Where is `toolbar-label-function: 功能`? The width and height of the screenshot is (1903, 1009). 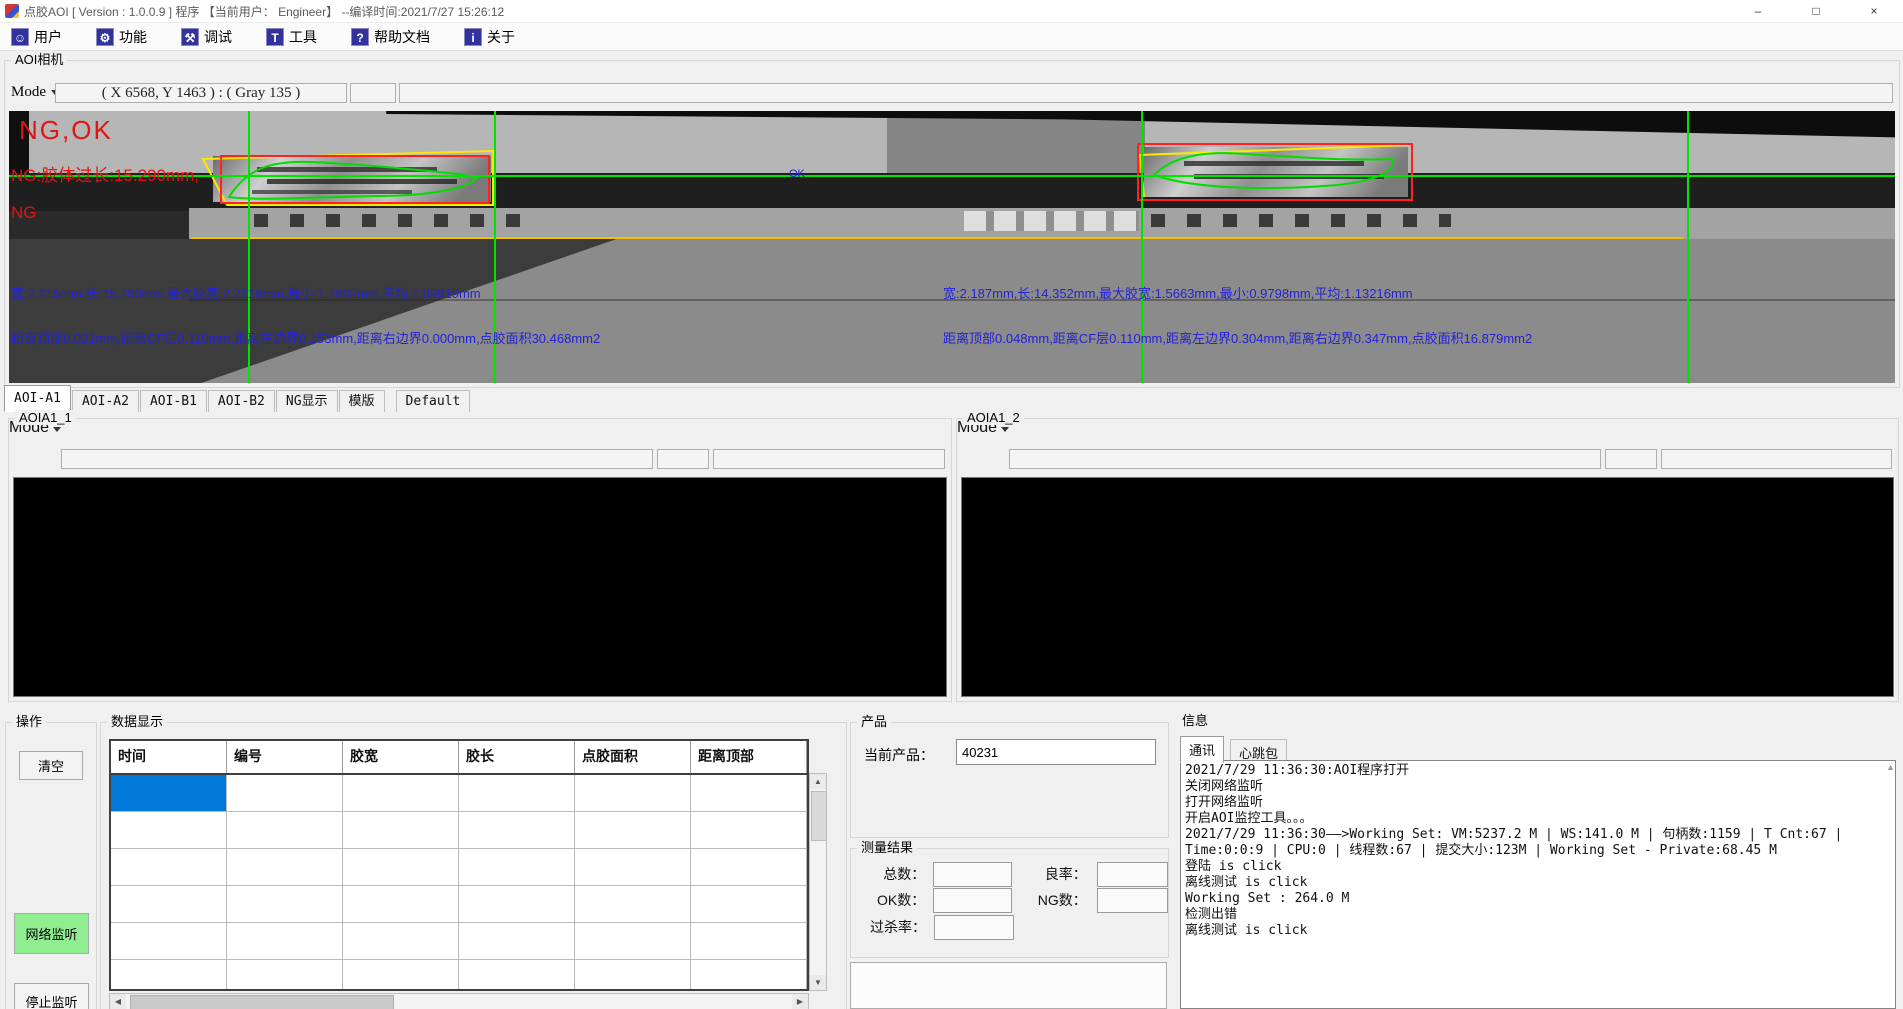 toolbar-label-function: 功能 is located at coordinates (133, 36).